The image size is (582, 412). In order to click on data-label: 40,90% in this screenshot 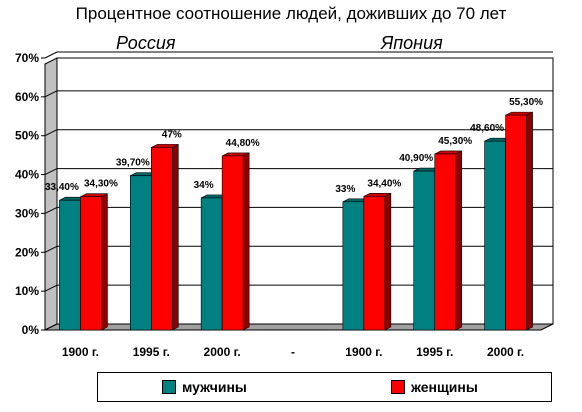, I will do `click(416, 158)`.